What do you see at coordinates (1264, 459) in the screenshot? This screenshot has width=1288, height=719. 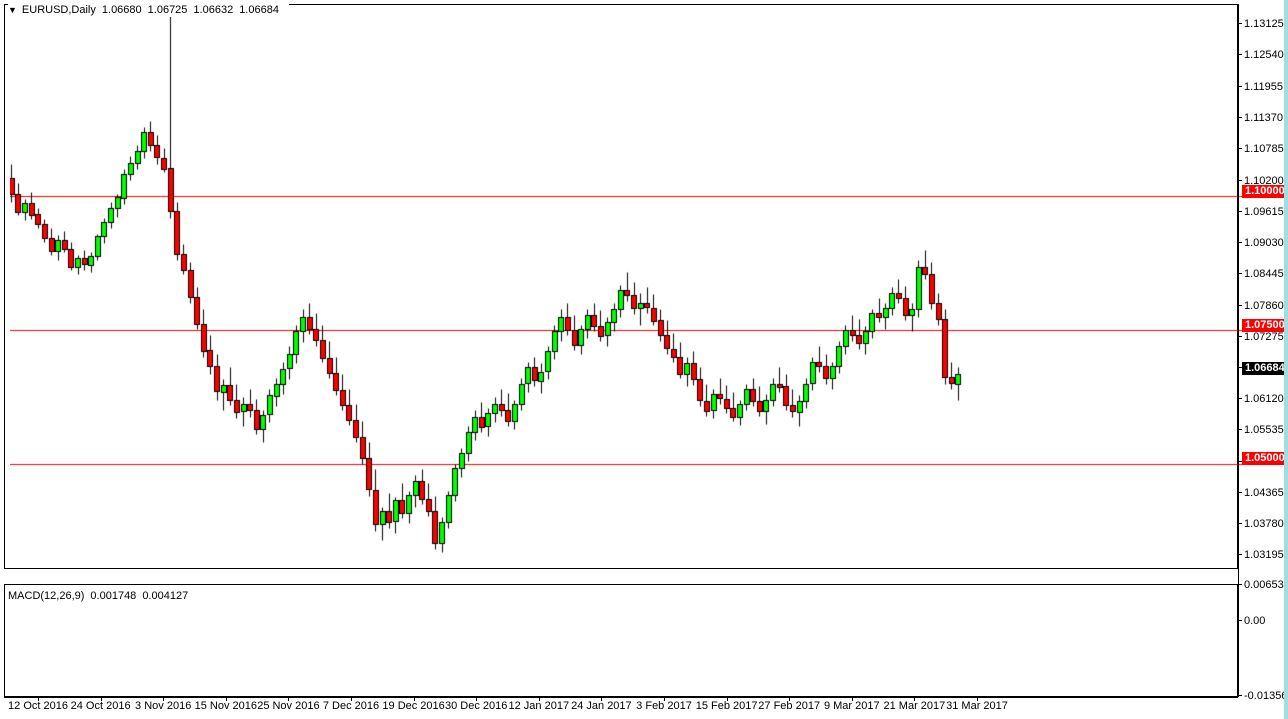 I see `price-level-label: 1.05000` at bounding box center [1264, 459].